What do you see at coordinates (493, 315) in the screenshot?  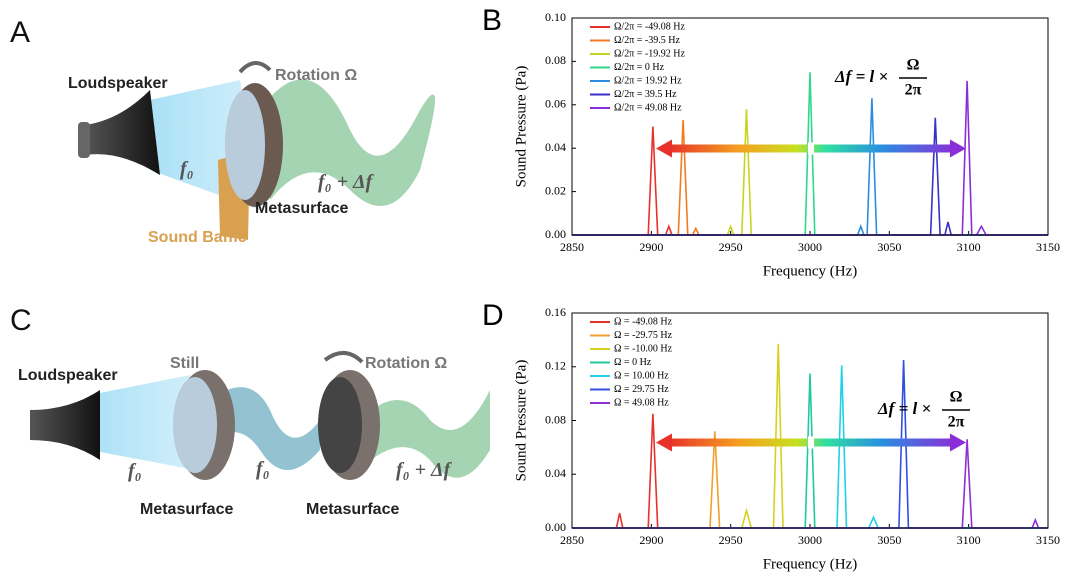 I see `panel-label: D` at bounding box center [493, 315].